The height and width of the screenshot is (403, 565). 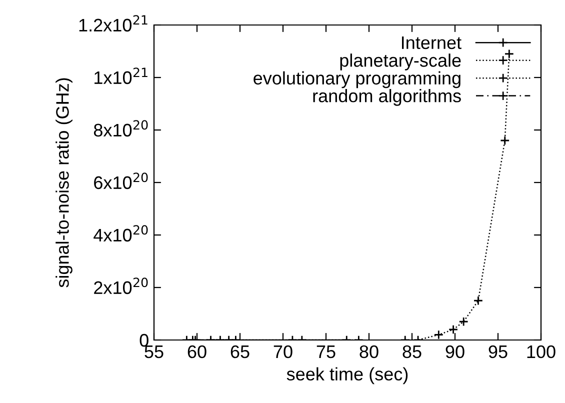 What do you see at coordinates (347, 375) in the screenshot?
I see `x-axis-title: seek time (sec)` at bounding box center [347, 375].